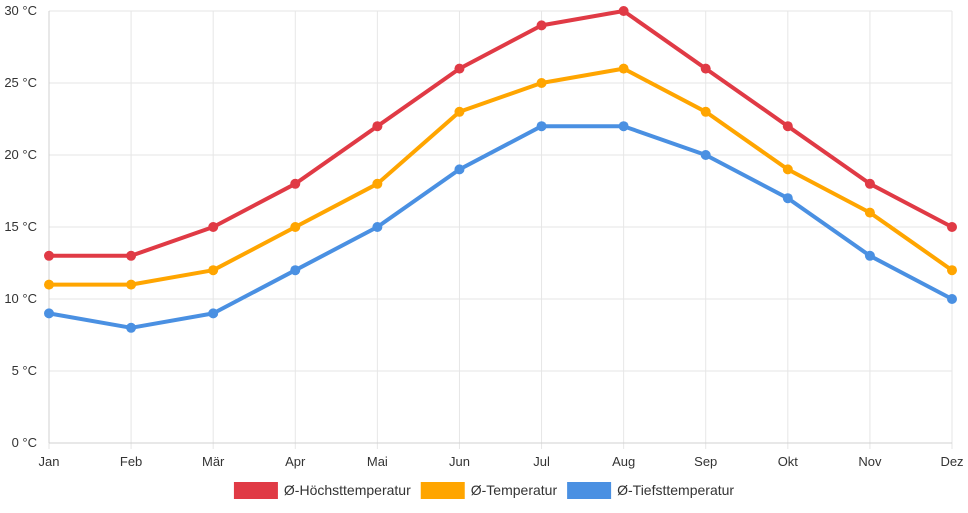  I want to click on x-tick-label: Dez, so click(951, 461).